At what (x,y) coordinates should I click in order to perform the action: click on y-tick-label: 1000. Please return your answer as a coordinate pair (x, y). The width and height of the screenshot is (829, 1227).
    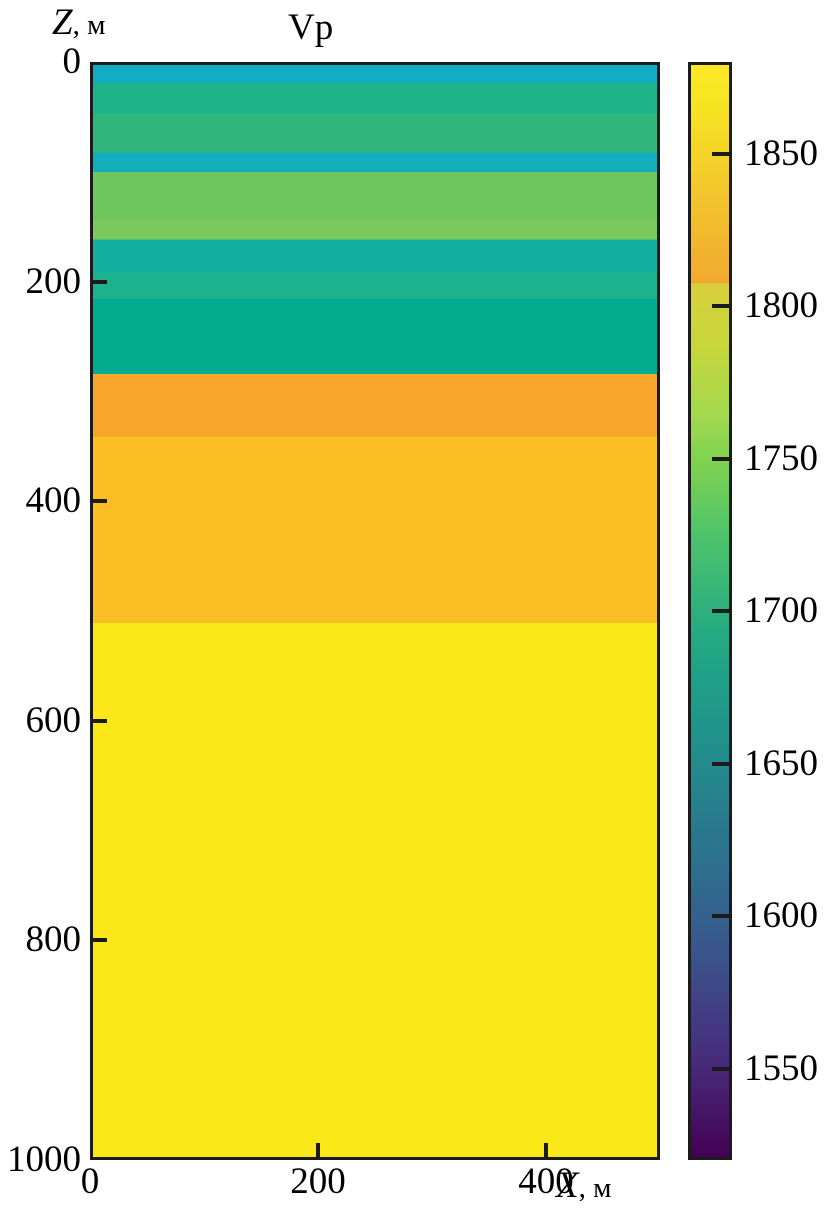
    Looking at the image, I should click on (44, 1159).